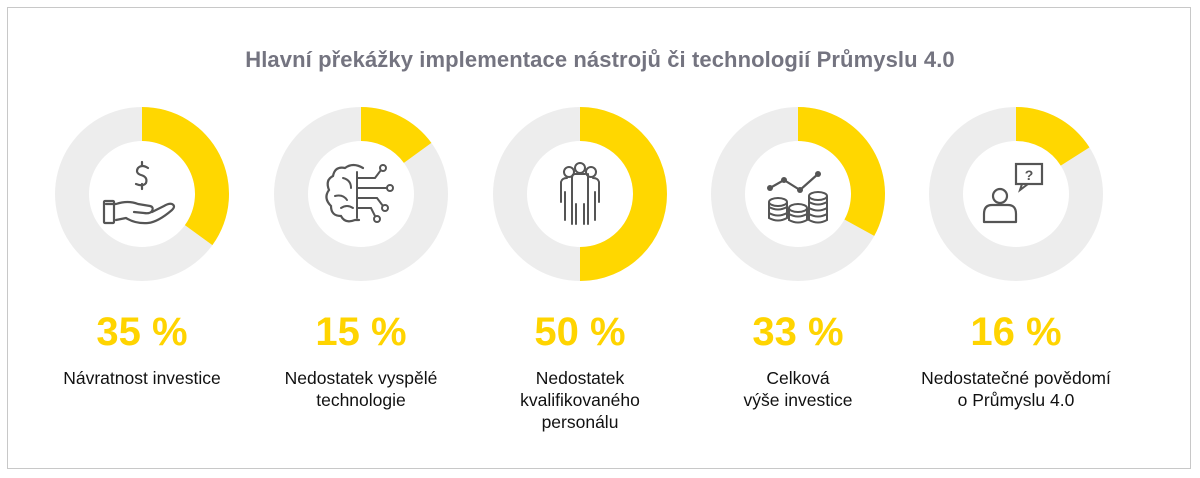 This screenshot has height=478, width=1200. I want to click on percent-label: 35 %, so click(142, 332).